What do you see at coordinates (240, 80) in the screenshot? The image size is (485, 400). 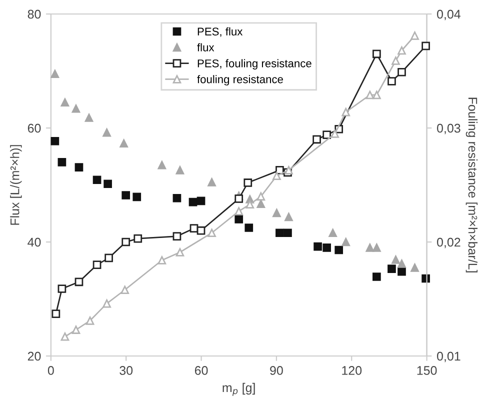 I see `legend-label: fouling resistance` at bounding box center [240, 80].